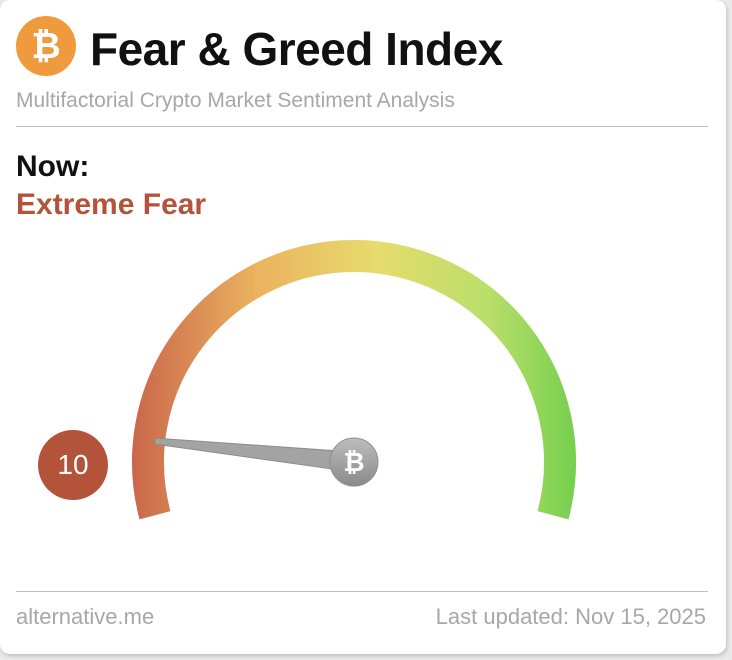 The width and height of the screenshot is (732, 660). I want to click on header-divider, so click(362, 126).